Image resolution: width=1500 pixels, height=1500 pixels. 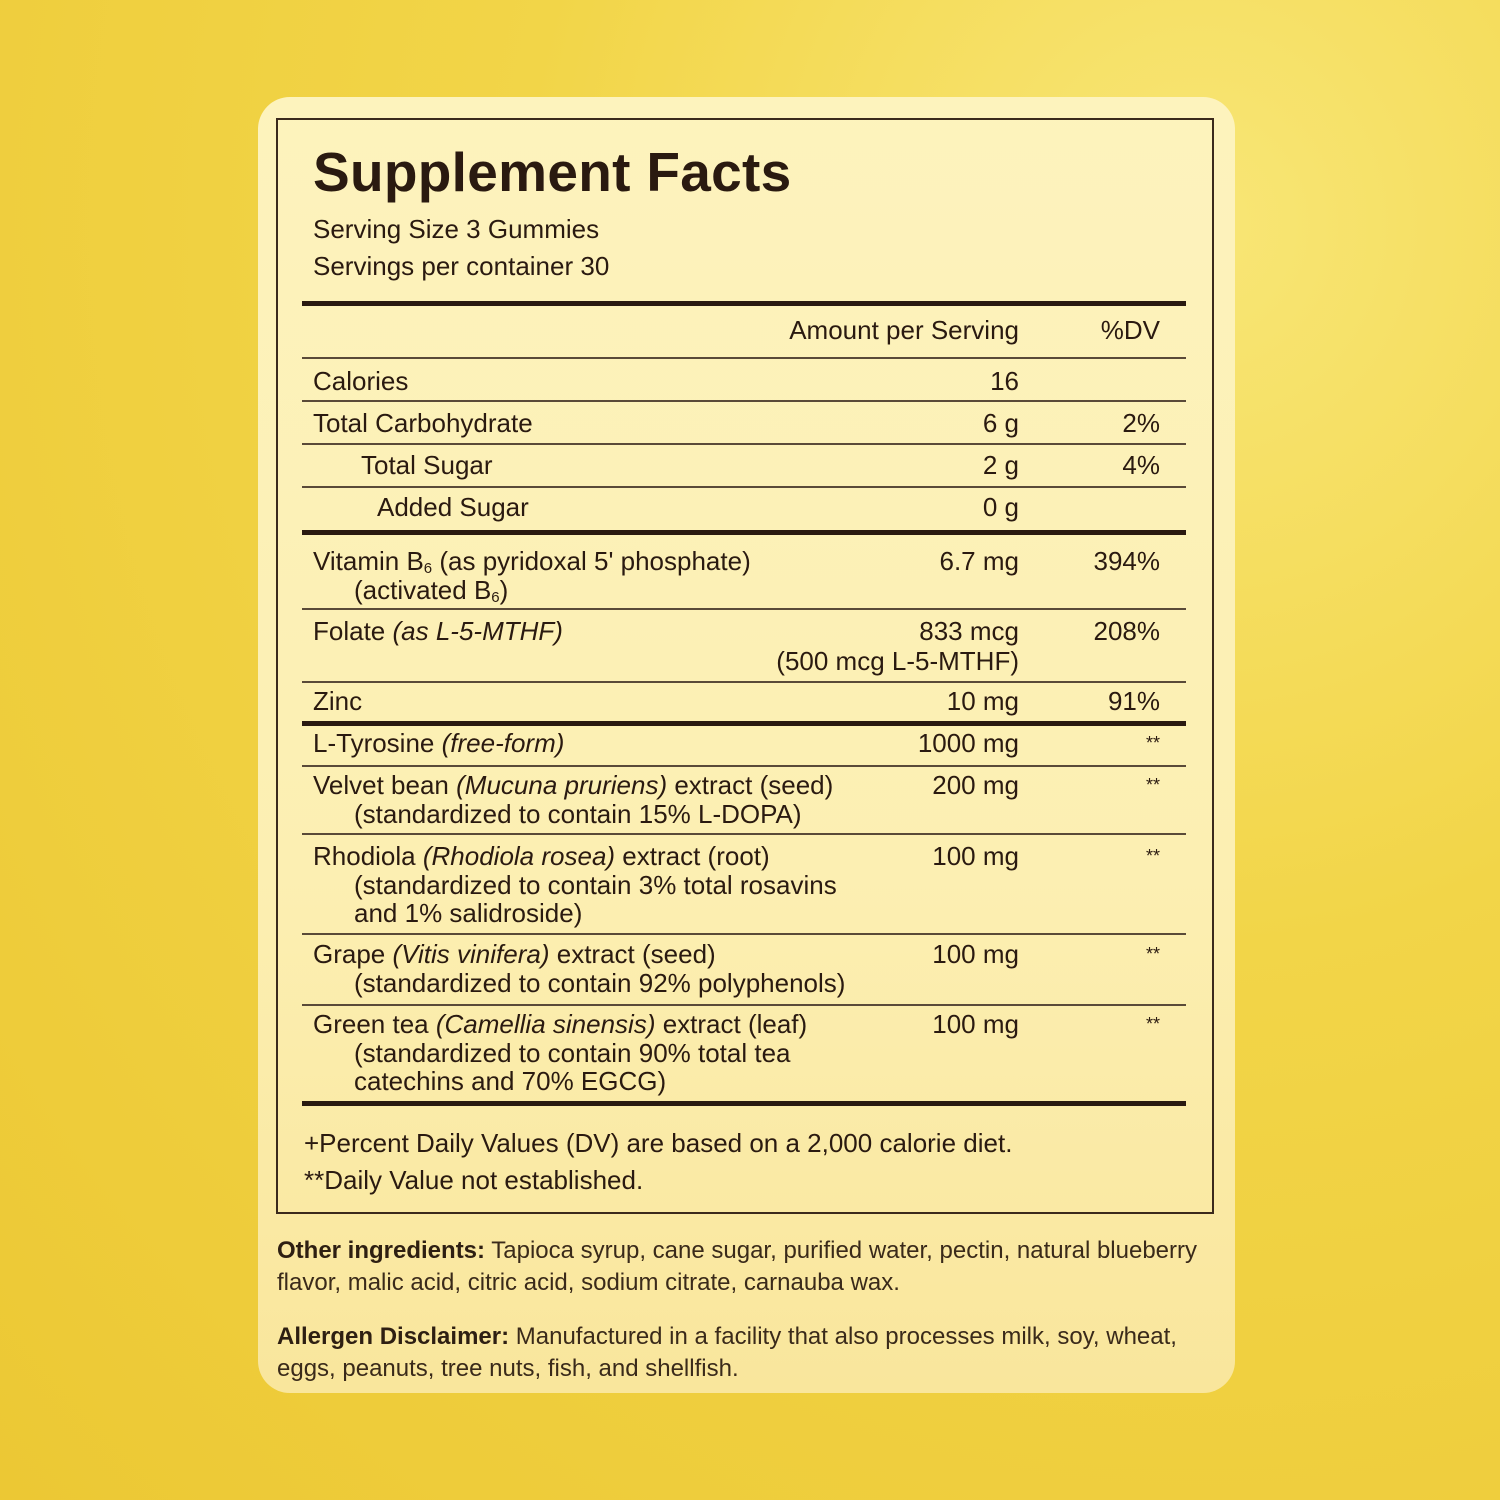 I want to click on nutrient-name-part: (as pyridoxal 5' phosphate), so click(x=591, y=561).